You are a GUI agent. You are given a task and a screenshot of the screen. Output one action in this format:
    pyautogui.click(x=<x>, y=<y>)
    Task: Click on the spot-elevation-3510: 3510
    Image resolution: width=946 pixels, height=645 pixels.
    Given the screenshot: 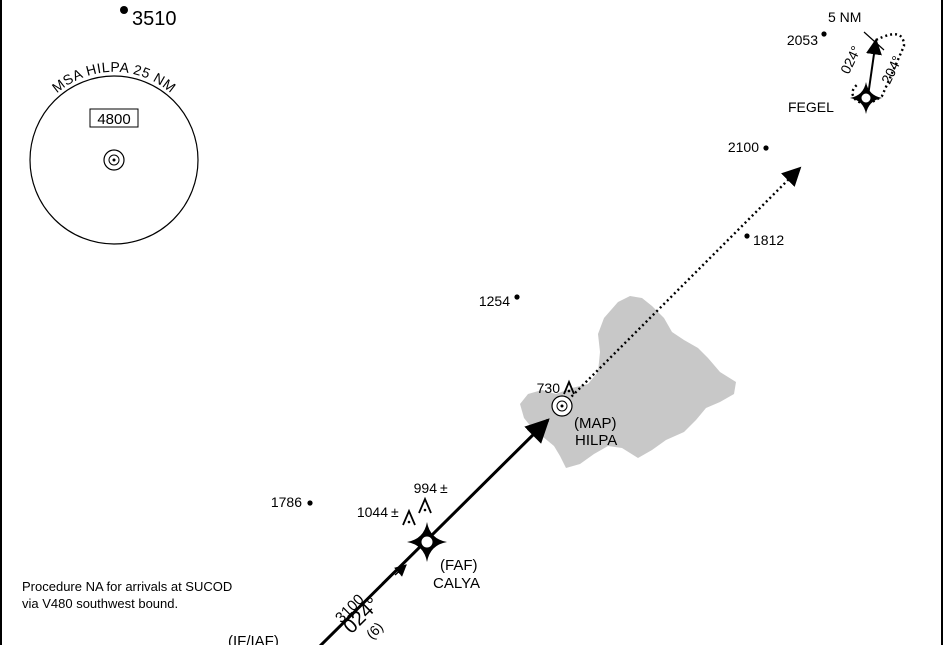 What is the action you would take?
    pyautogui.click(x=154, y=19)
    